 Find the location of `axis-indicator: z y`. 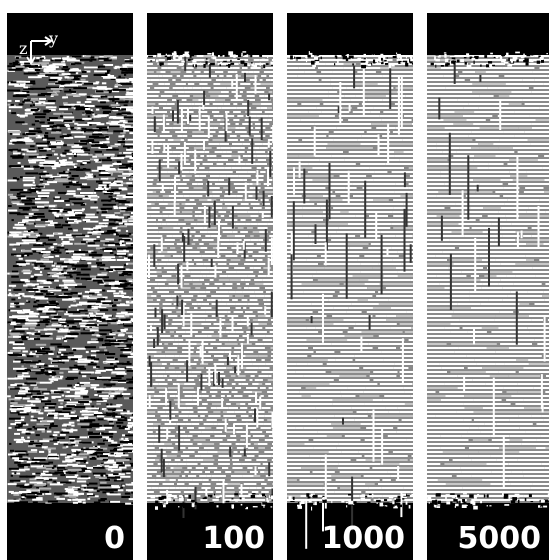

axis-indicator: z y is located at coordinates (49, 50).